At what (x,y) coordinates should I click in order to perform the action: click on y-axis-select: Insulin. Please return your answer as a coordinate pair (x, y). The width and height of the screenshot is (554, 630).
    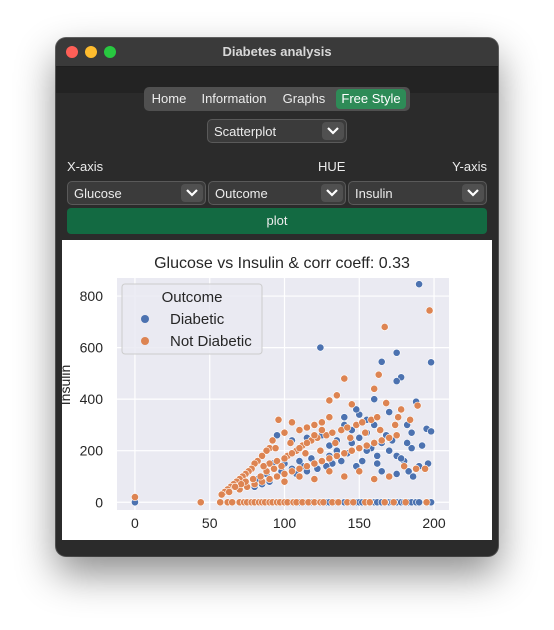
    Looking at the image, I should click on (417, 193).